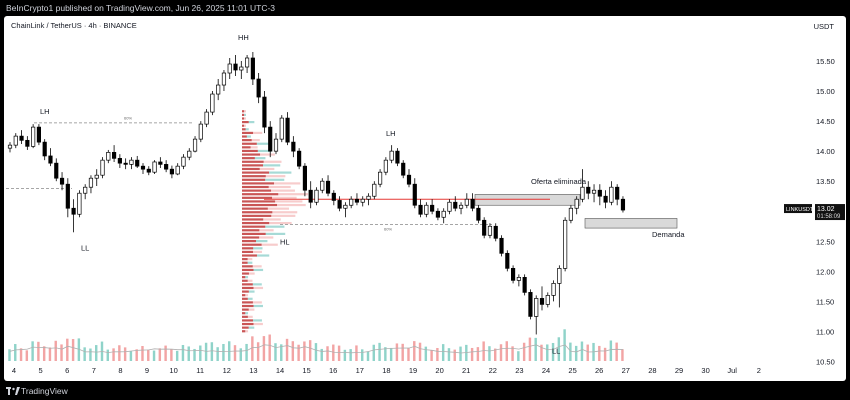 The width and height of the screenshot is (850, 400). Describe the element at coordinates (546, 370) in the screenshot. I see `x-tick-label: 24` at that location.